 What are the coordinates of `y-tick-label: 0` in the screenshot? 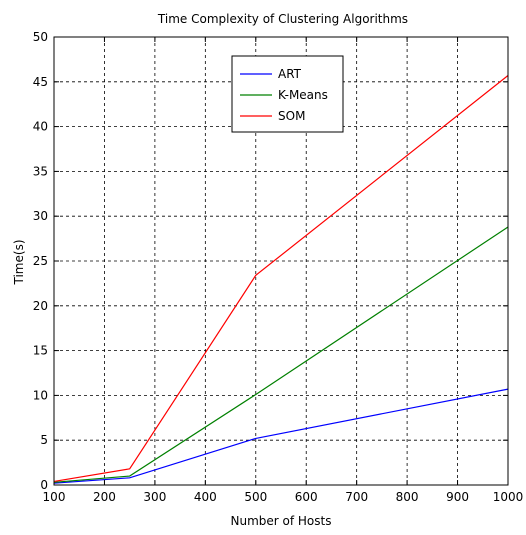 It's located at (44, 485).